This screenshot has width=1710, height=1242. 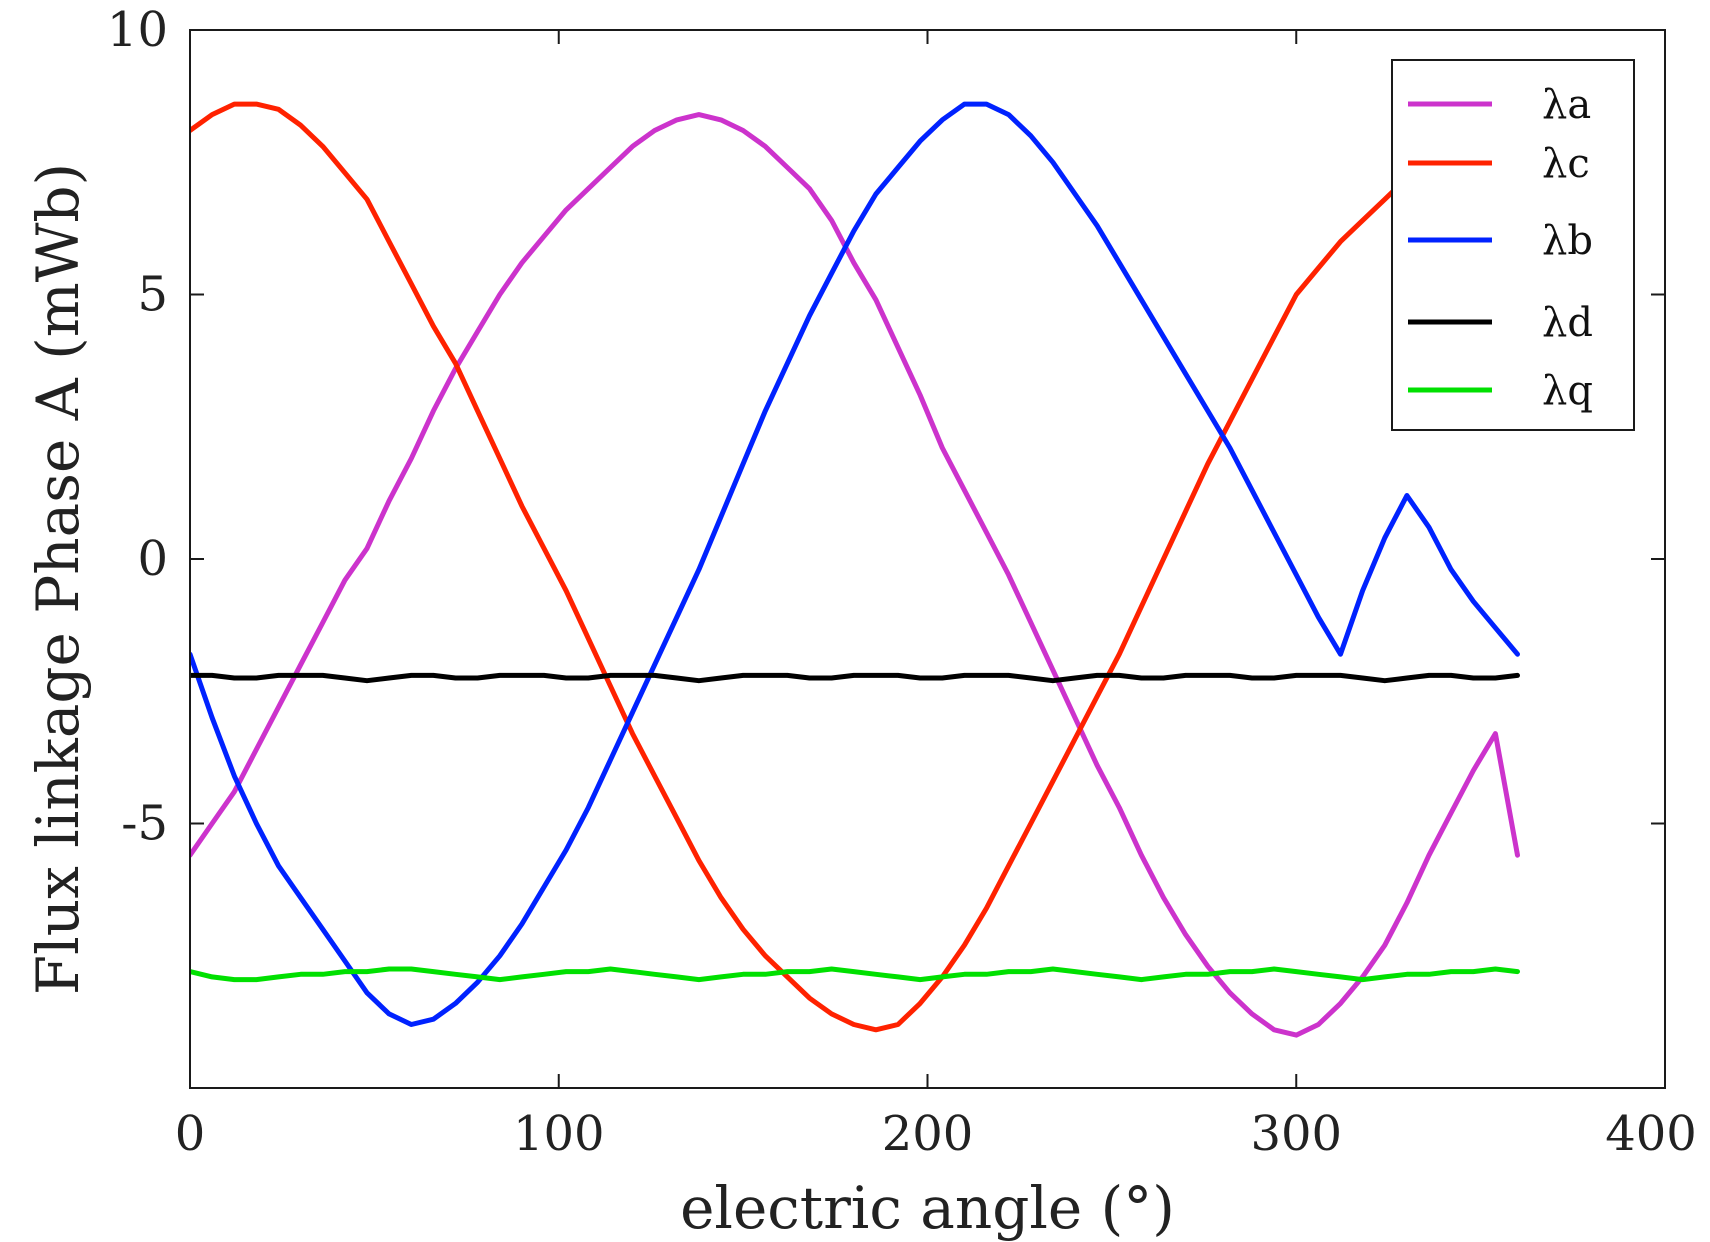 I want to click on x-tick-label: 200, so click(x=928, y=1134).